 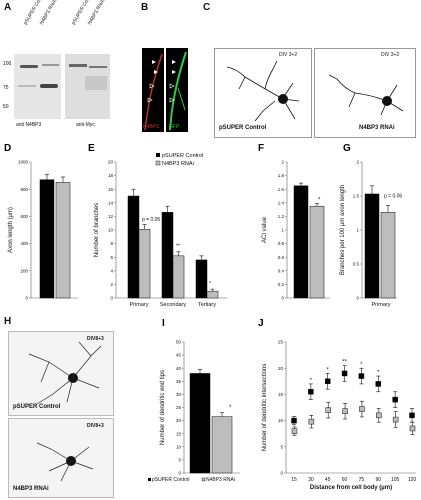 I want to click on y-axis-label: Number of dendritic end tips, so click(x=163, y=407).